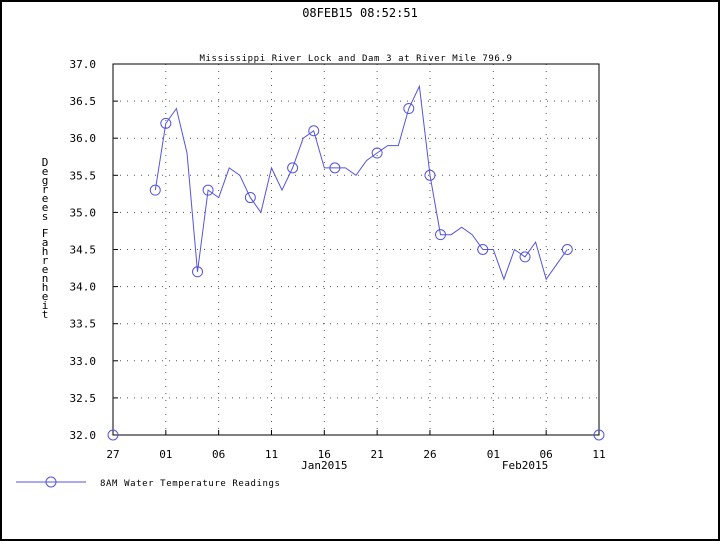 This screenshot has width=720, height=541. What do you see at coordinates (360, 13) in the screenshot?
I see `timestamp: 08FEB15 08:52:51` at bounding box center [360, 13].